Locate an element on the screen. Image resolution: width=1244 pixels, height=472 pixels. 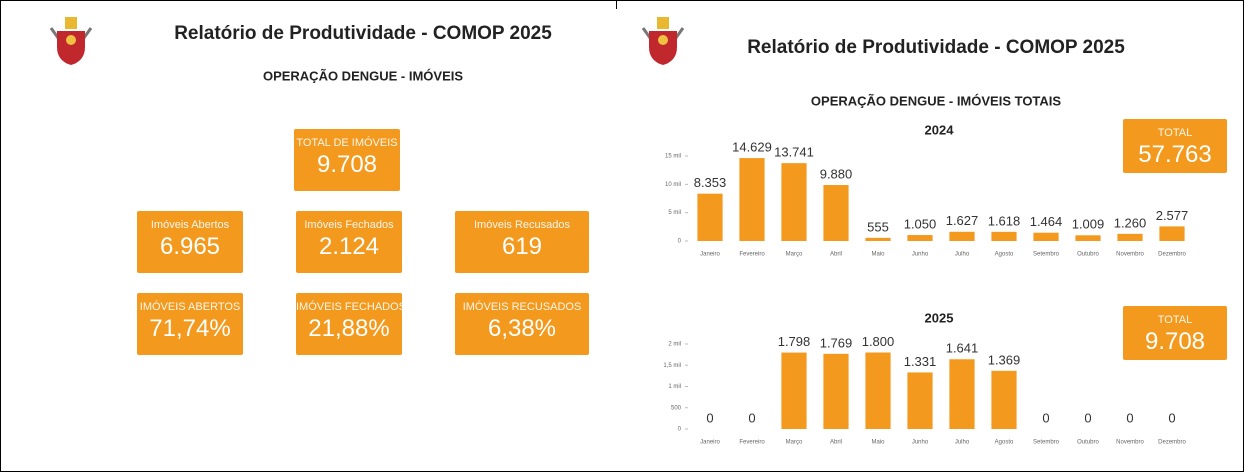
card-label: TOTAL DE IMÓVEIS is located at coordinates (347, 143).